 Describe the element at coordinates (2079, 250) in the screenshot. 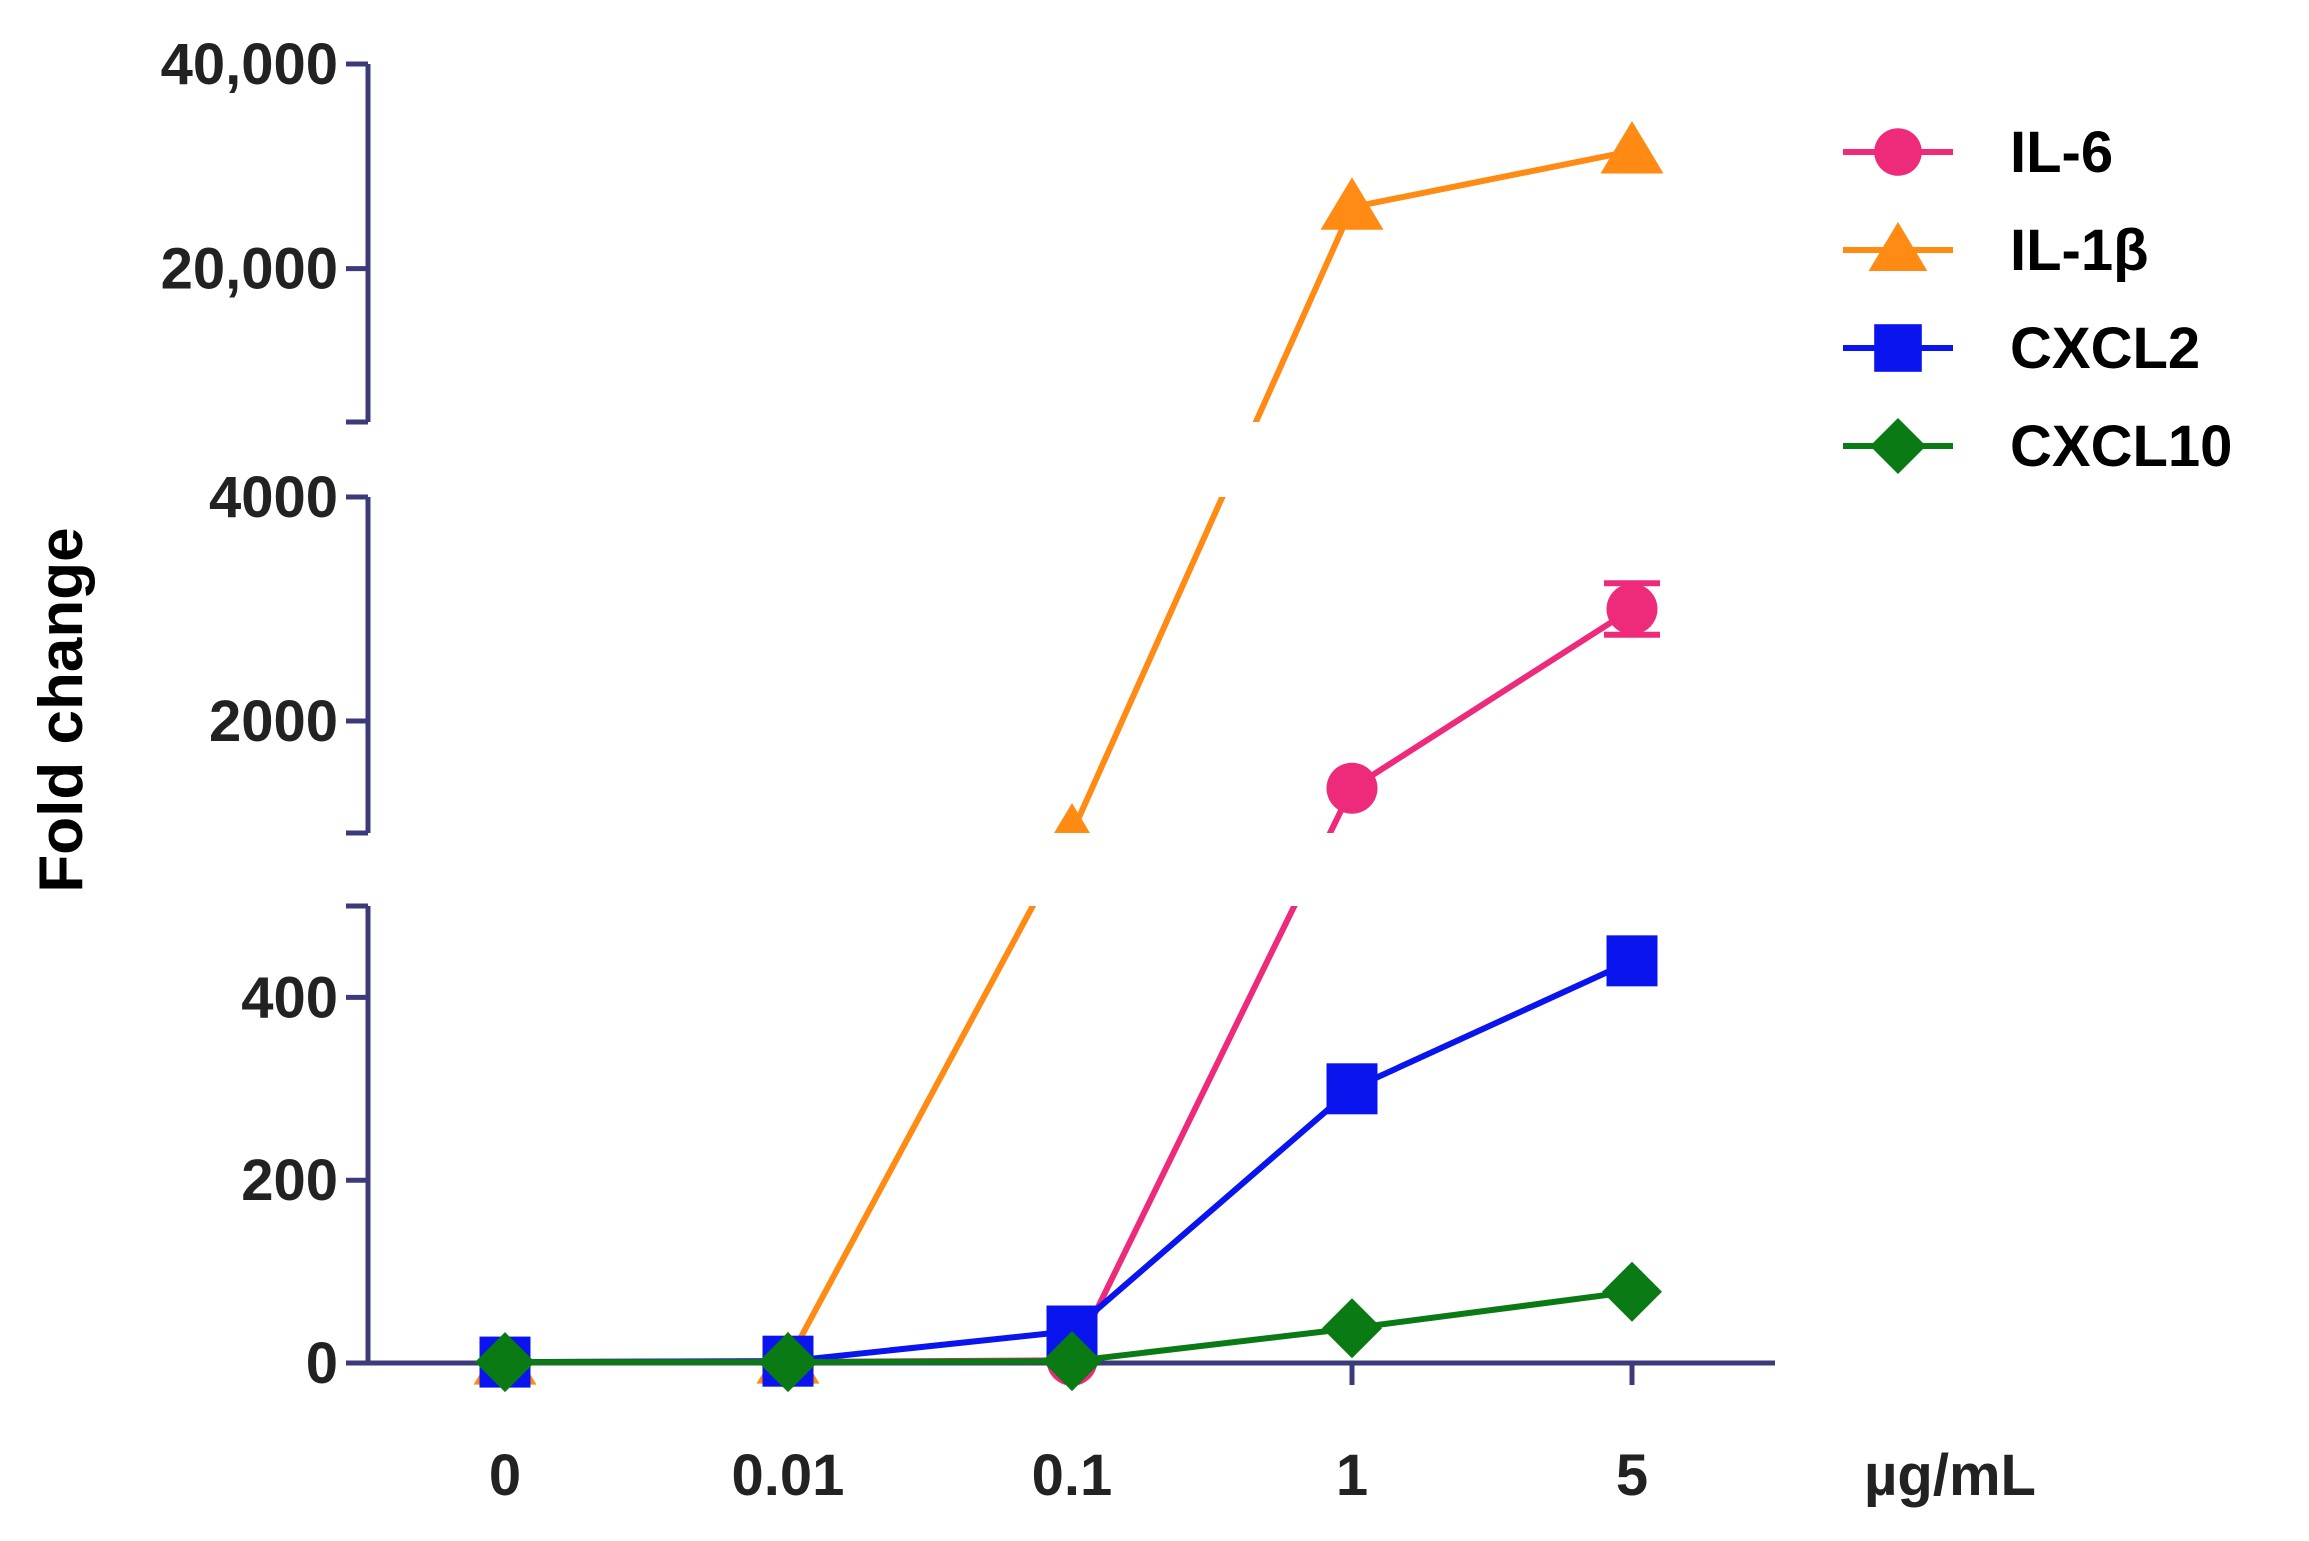

I see `legend-label-il-1-: IL-1β` at that location.